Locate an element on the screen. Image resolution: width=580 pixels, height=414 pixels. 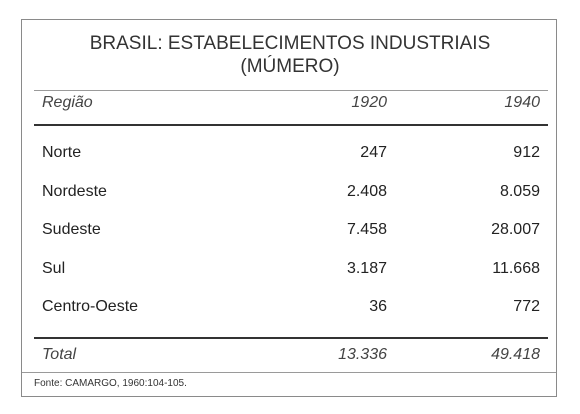
table-cell: 36 is located at coordinates (378, 306).